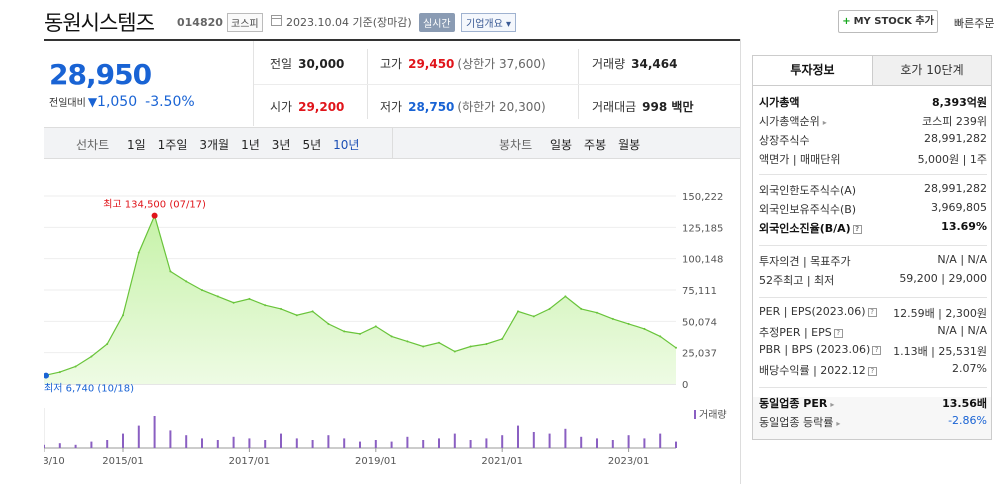 Image resolution: width=1006 pixels, height=484 pixels. Describe the element at coordinates (200, 22) in the screenshot. I see `stock-code: 014820` at that location.